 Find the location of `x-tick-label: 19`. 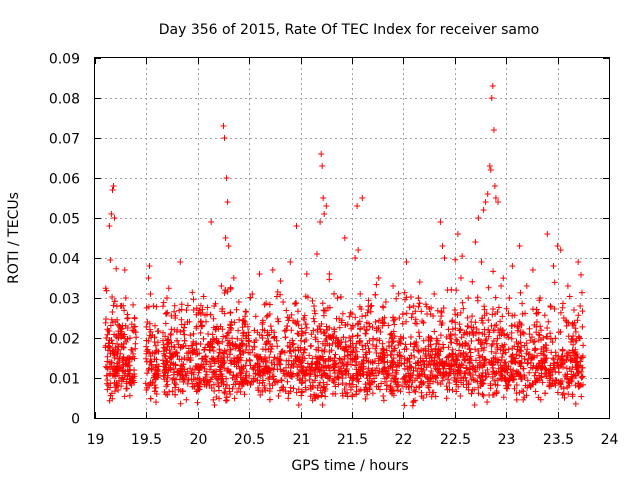

x-tick-label: 19 is located at coordinates (96, 440).